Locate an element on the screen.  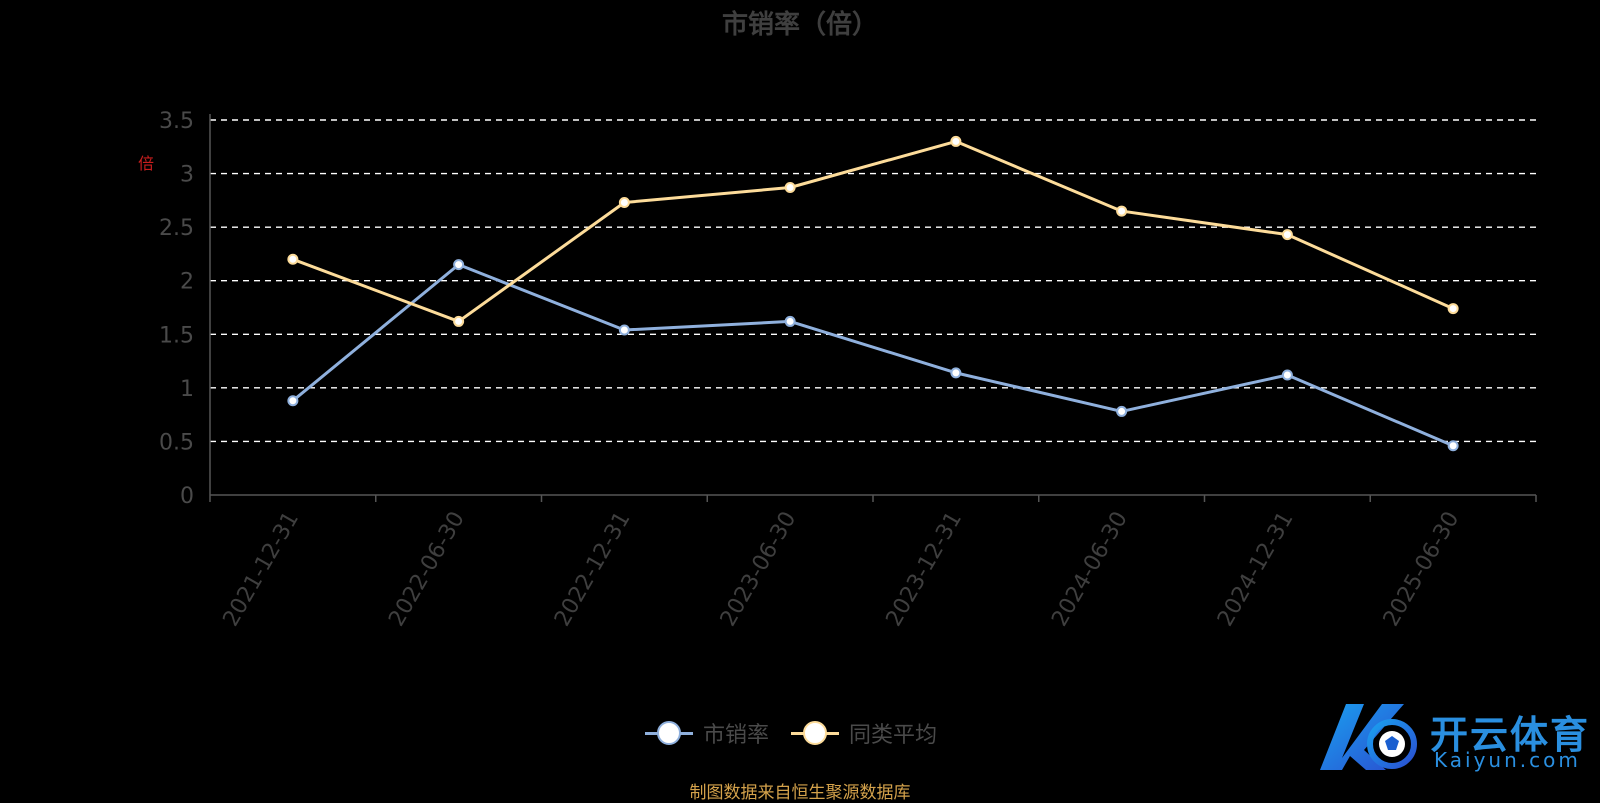
chart-legend: 市销率 同类平均 is located at coordinates (791, 733).